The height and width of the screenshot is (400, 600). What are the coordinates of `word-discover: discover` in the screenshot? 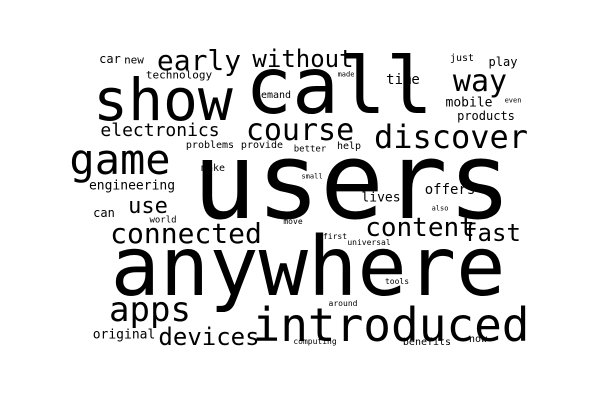 It's located at (451, 137).